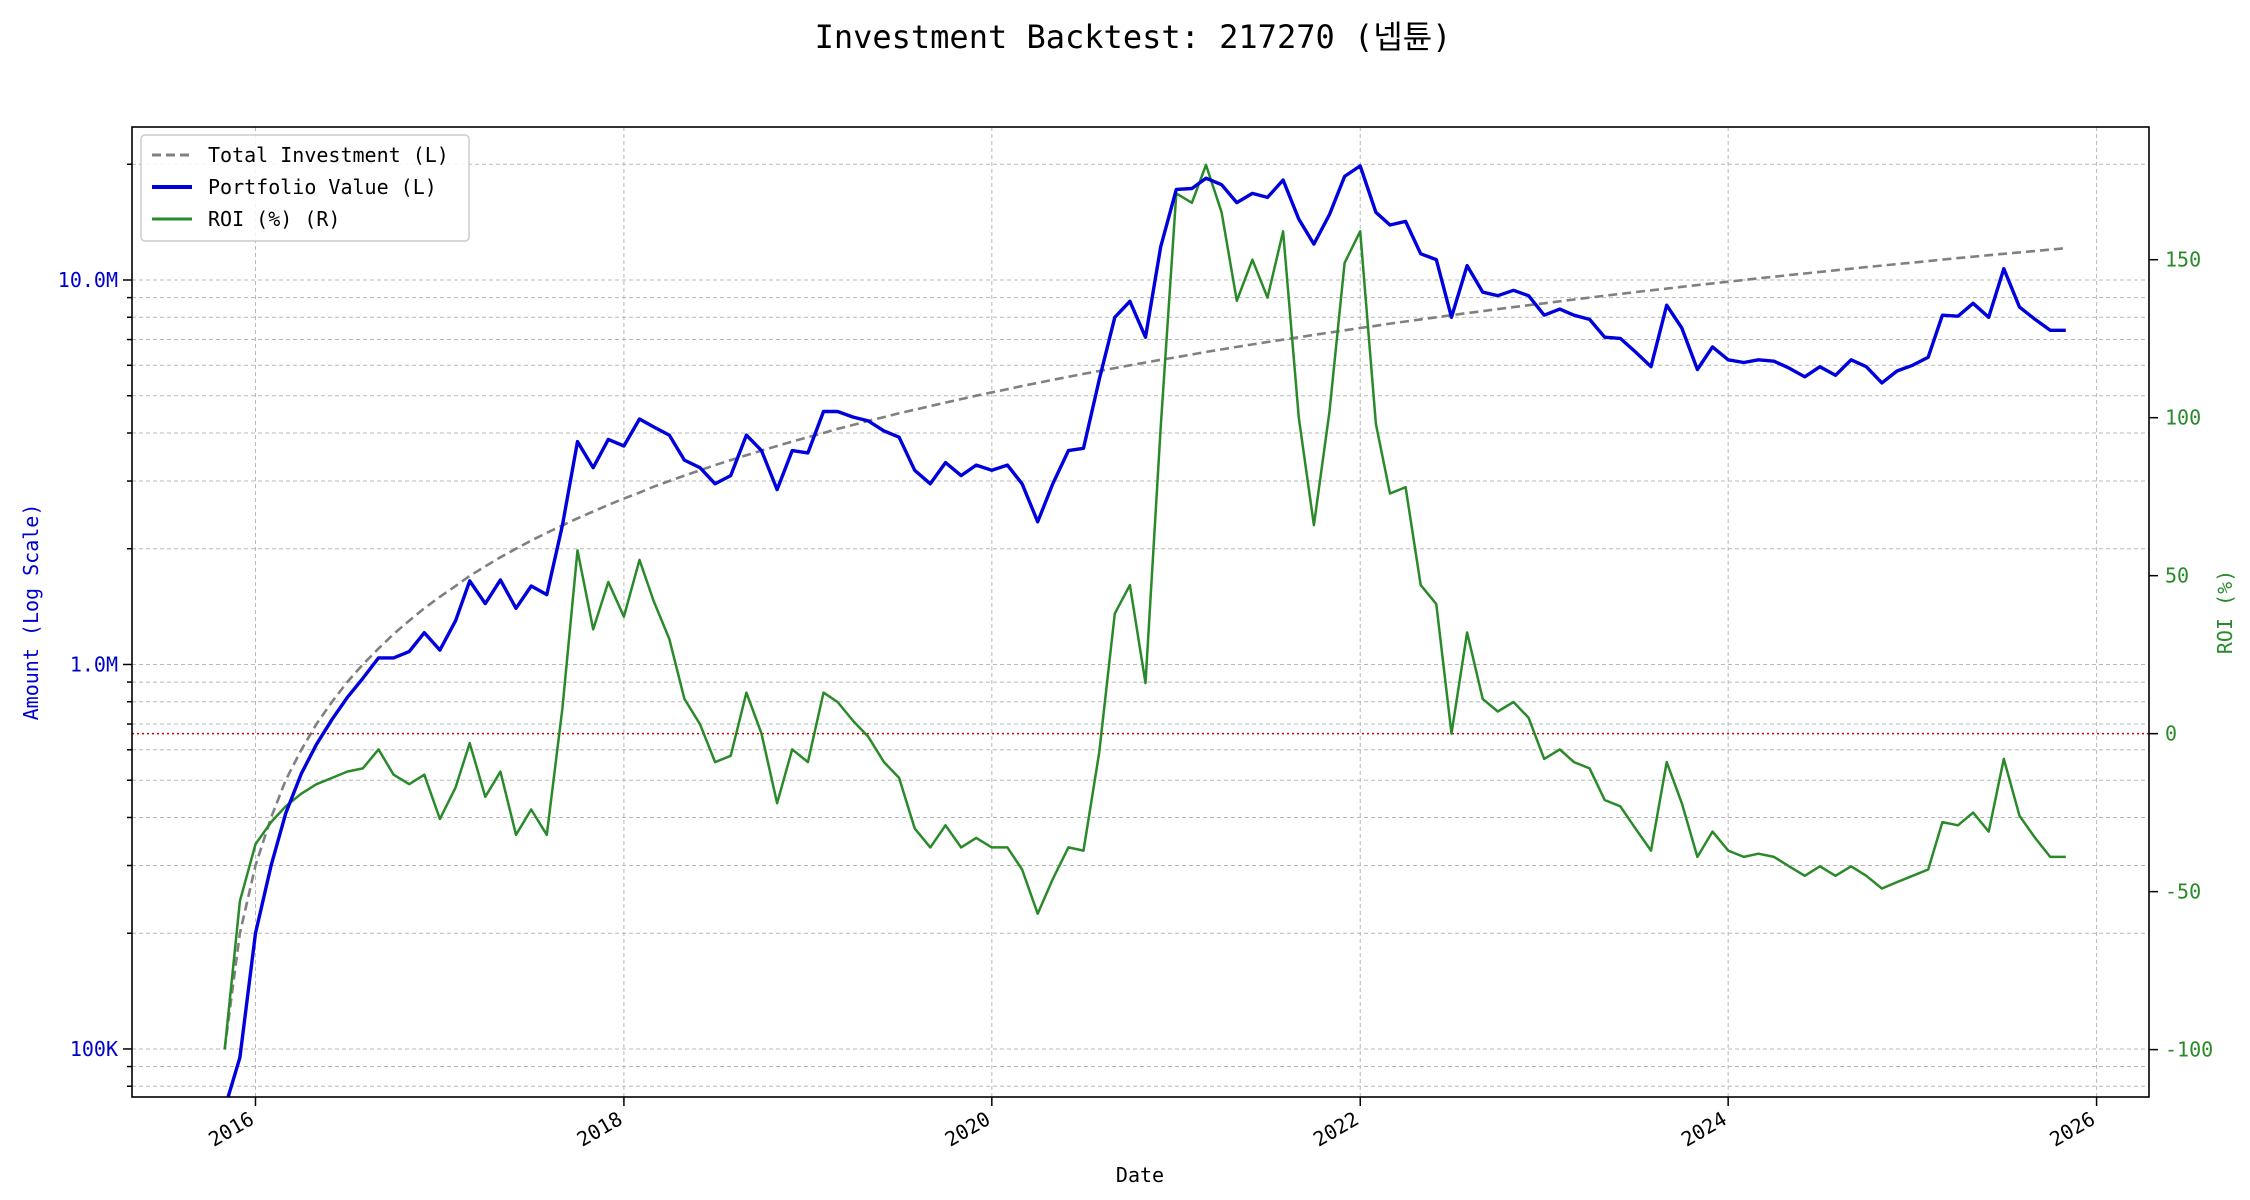 The image size is (2250, 1200). Describe the element at coordinates (1140, 1175) in the screenshot. I see `x-axis-title: Date` at that location.